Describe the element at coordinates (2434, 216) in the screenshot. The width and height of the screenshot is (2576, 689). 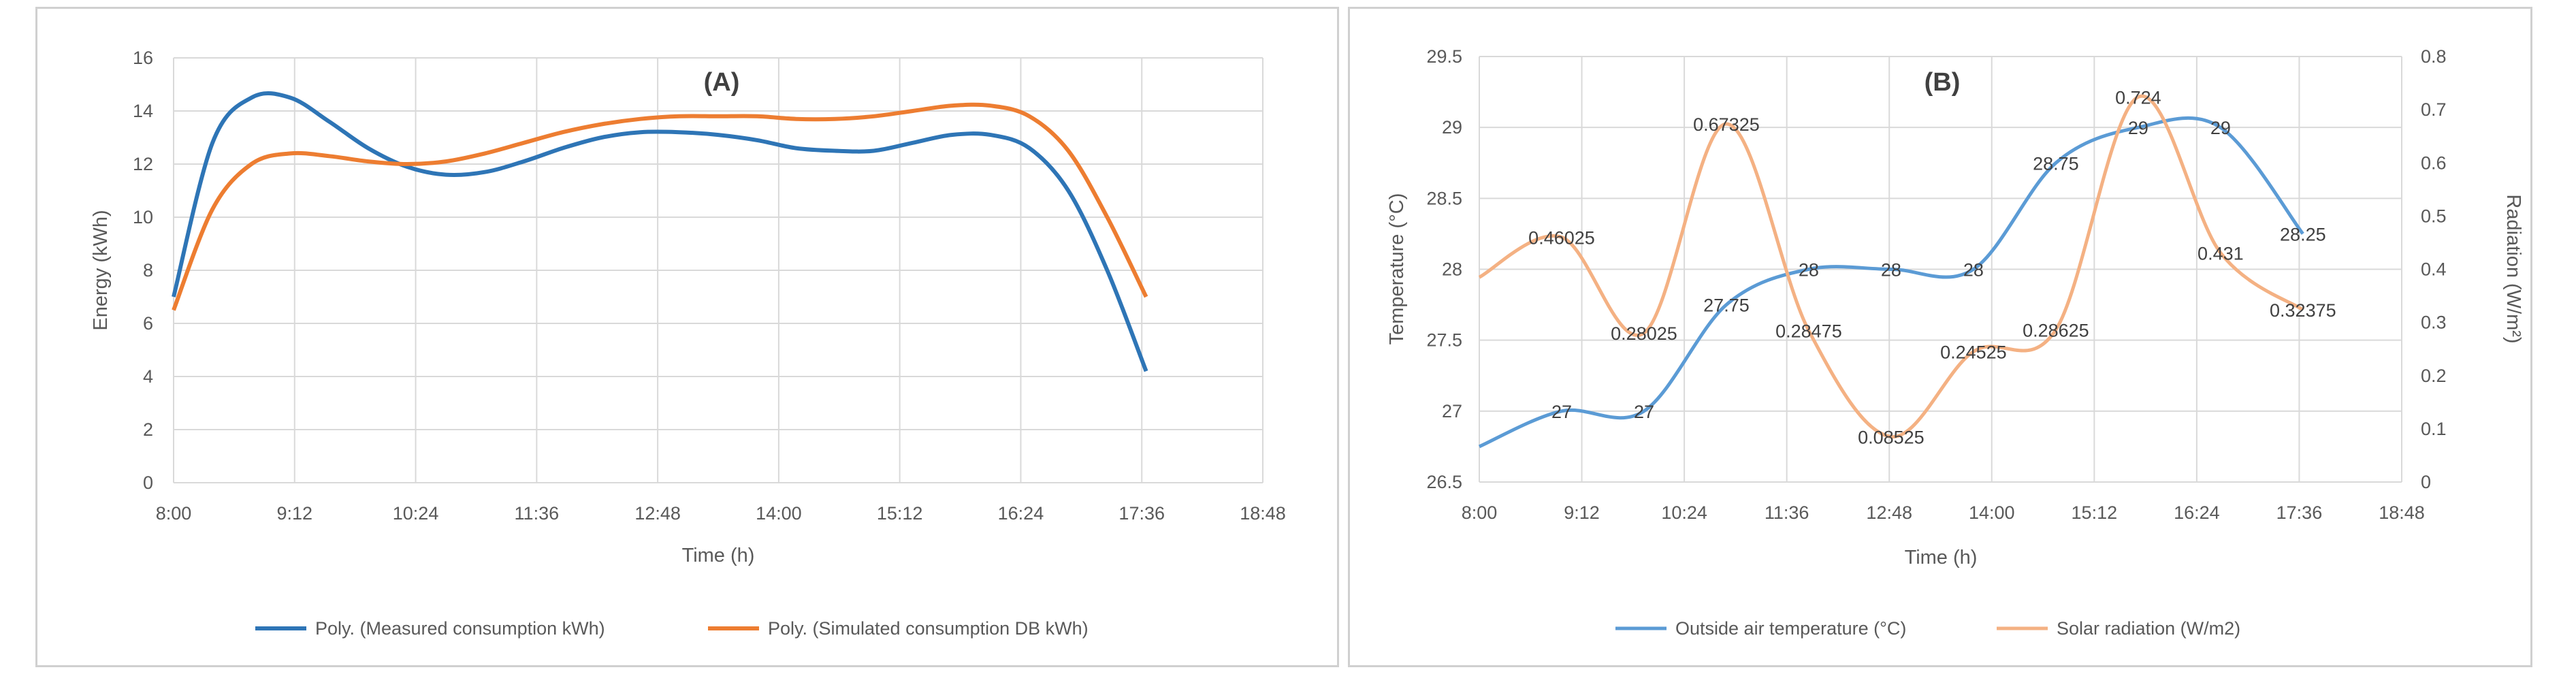
I see `y-right-tick-label: 0.5` at that location.